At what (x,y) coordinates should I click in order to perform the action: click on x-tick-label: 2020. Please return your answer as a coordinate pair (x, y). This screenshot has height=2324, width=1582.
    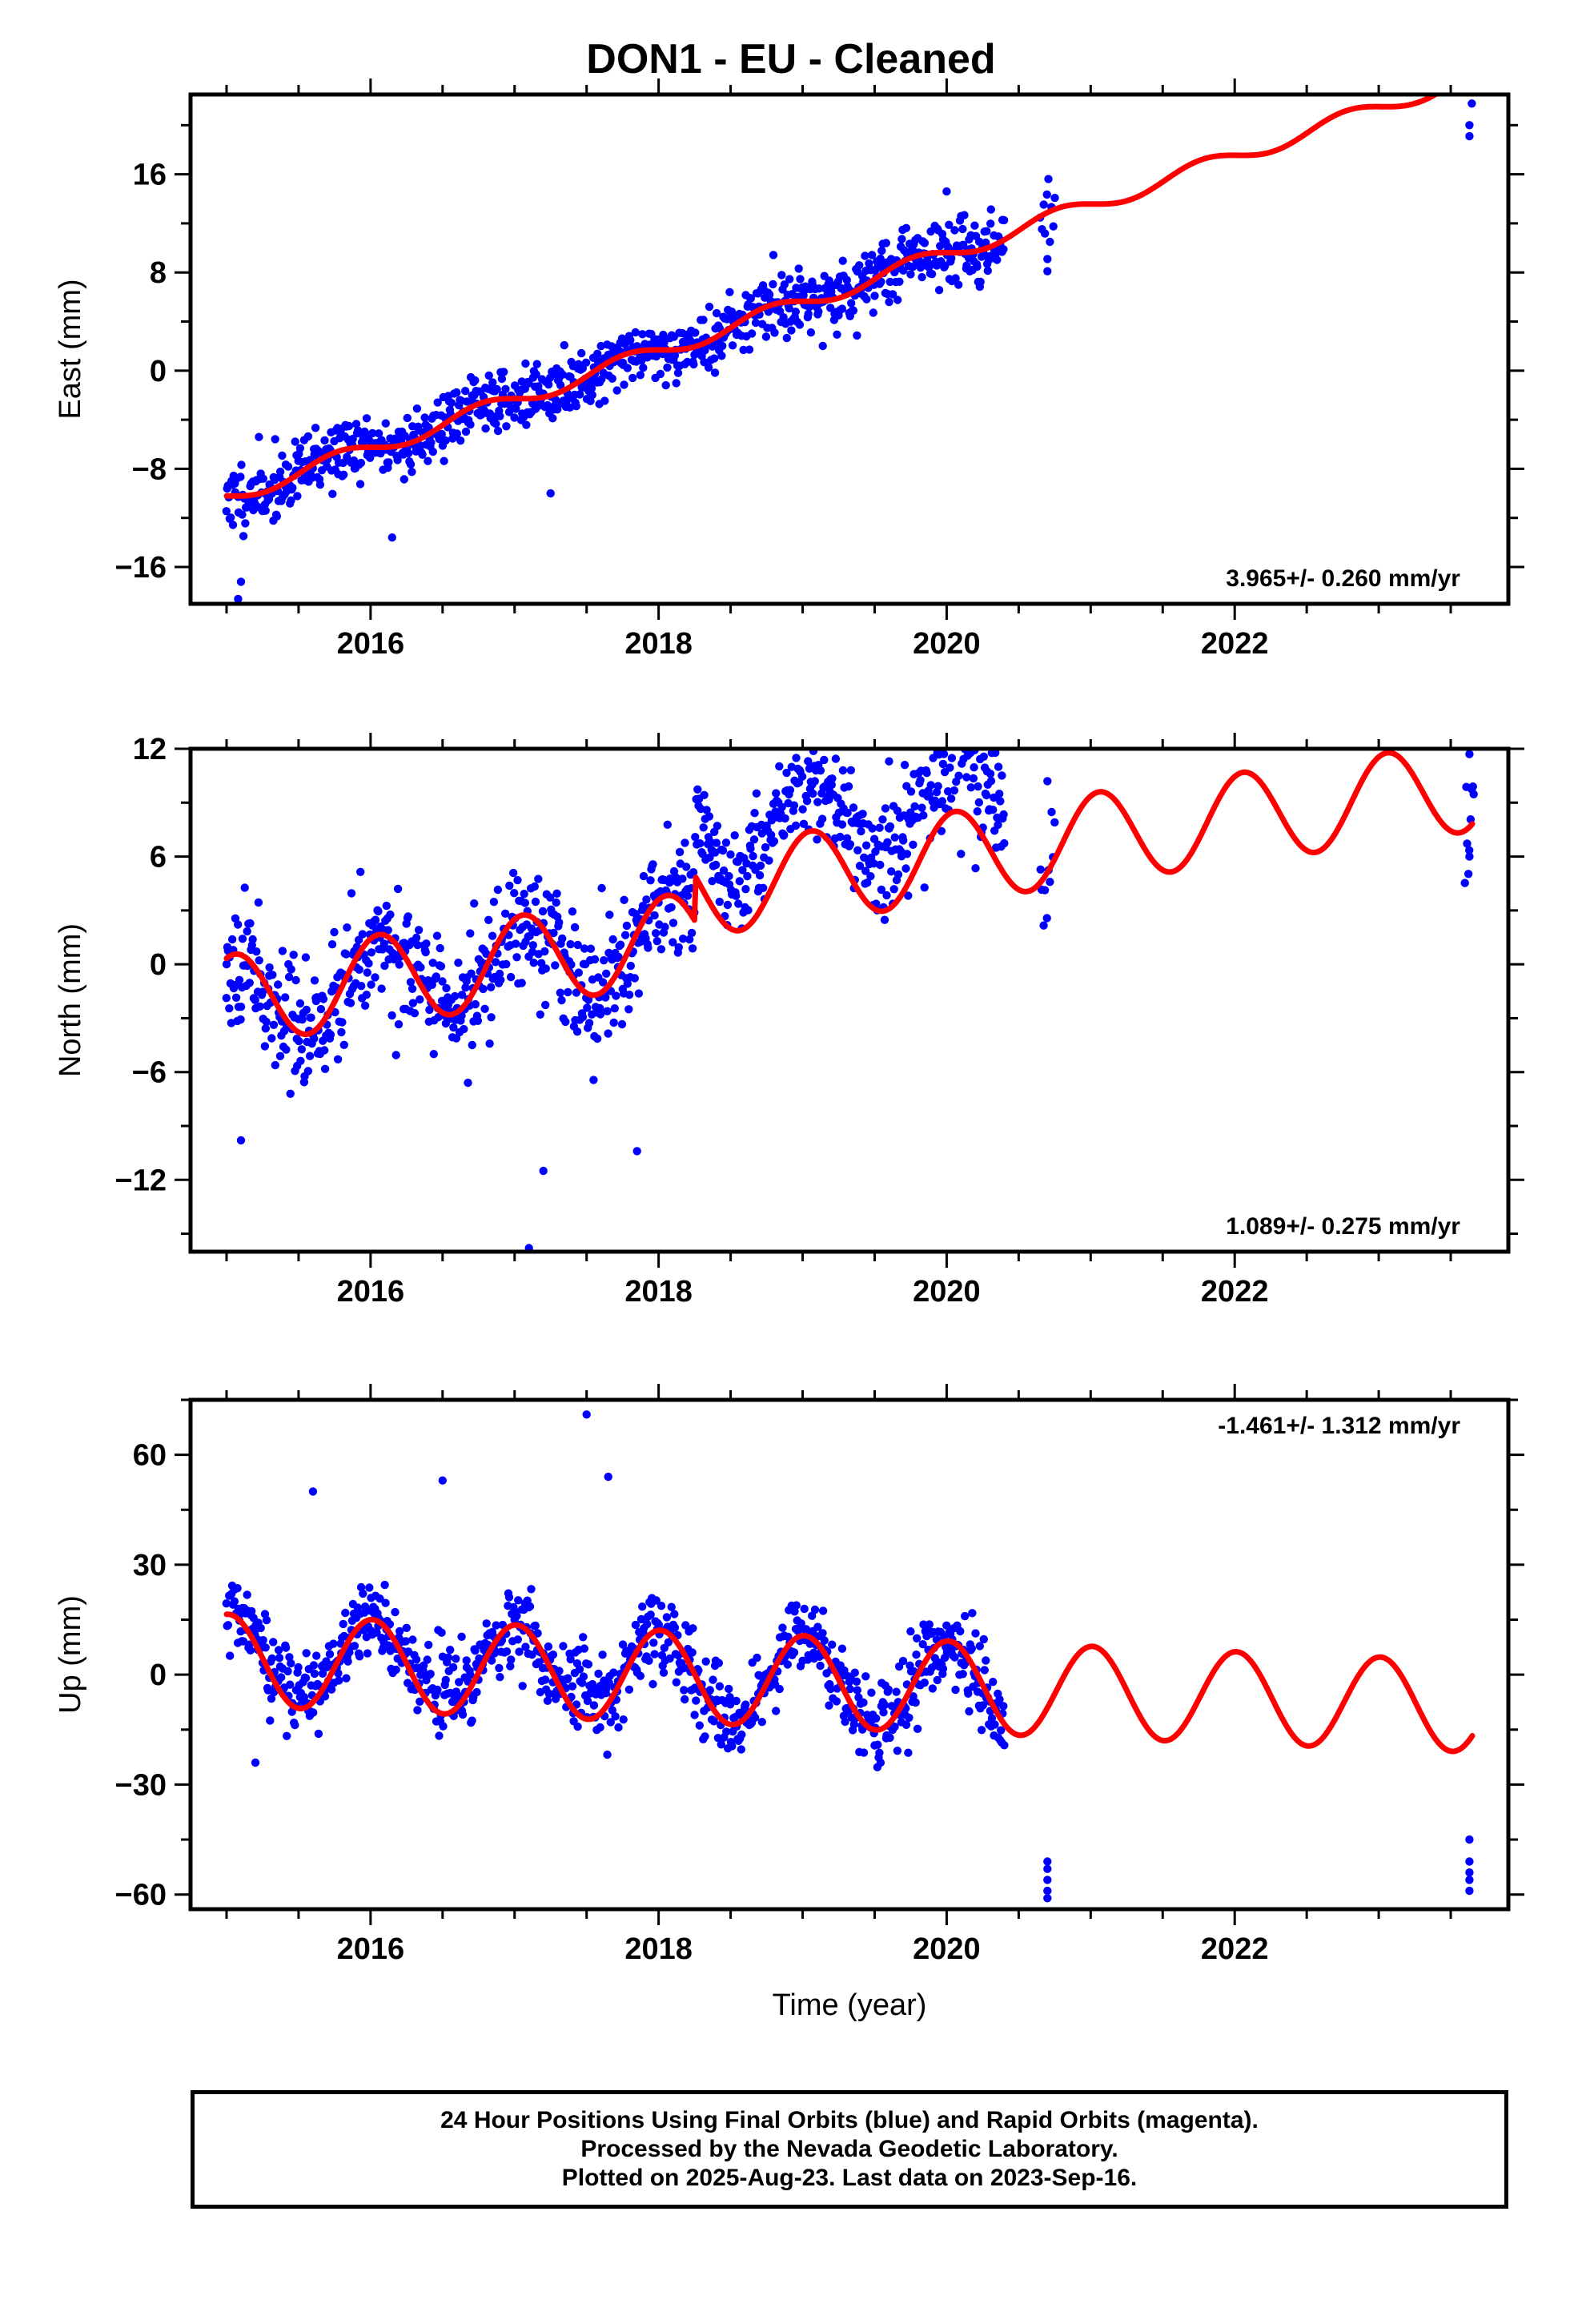
    Looking at the image, I should click on (947, 644).